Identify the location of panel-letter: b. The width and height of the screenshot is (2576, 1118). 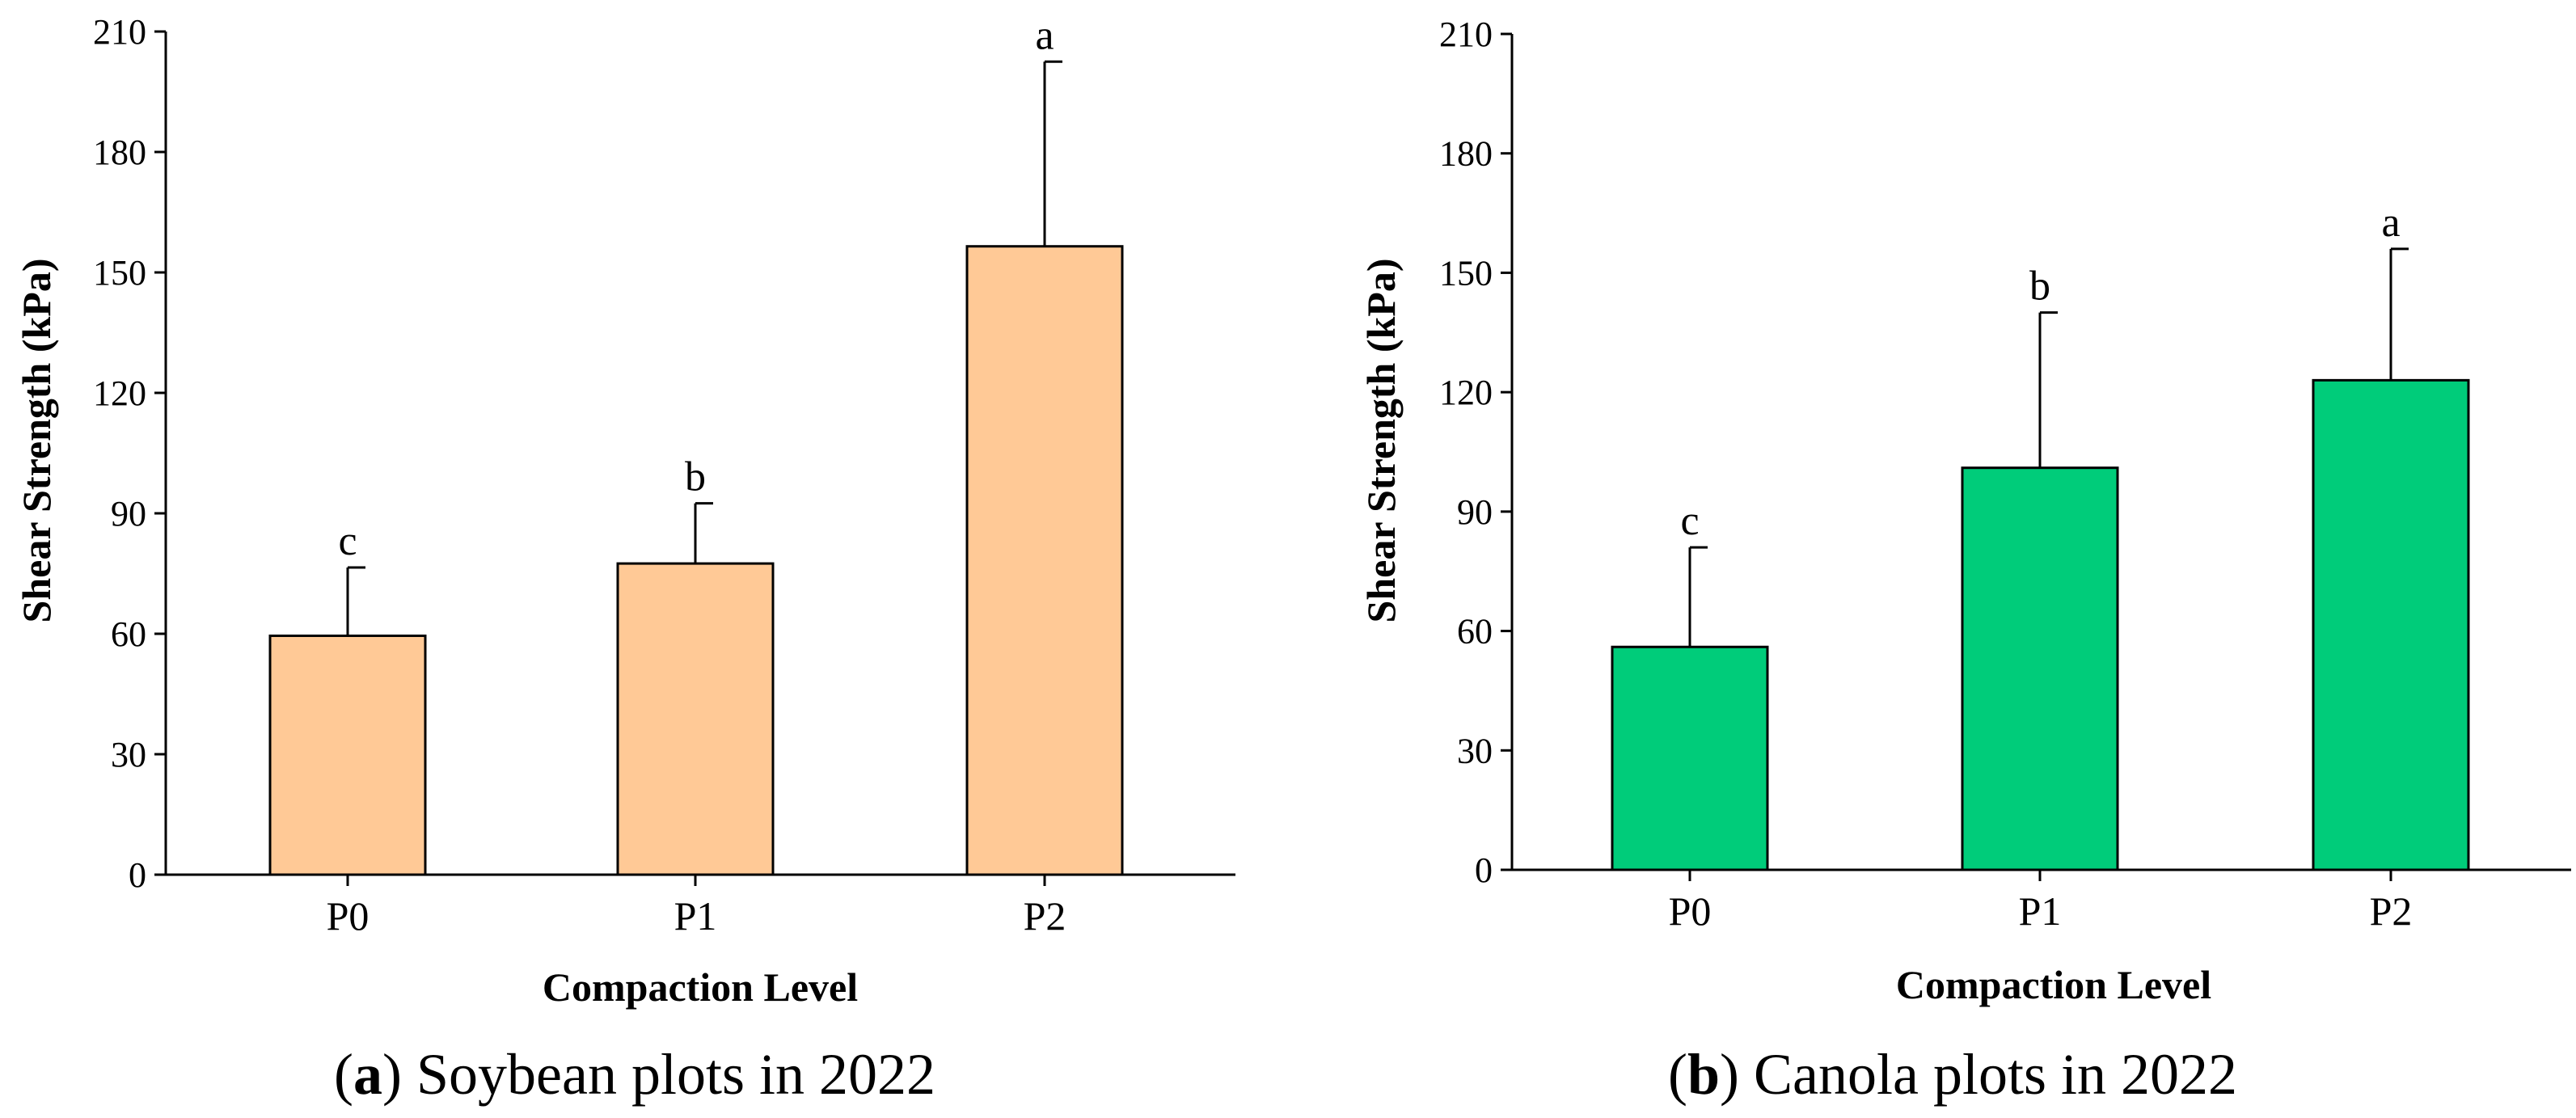
(1703, 1074).